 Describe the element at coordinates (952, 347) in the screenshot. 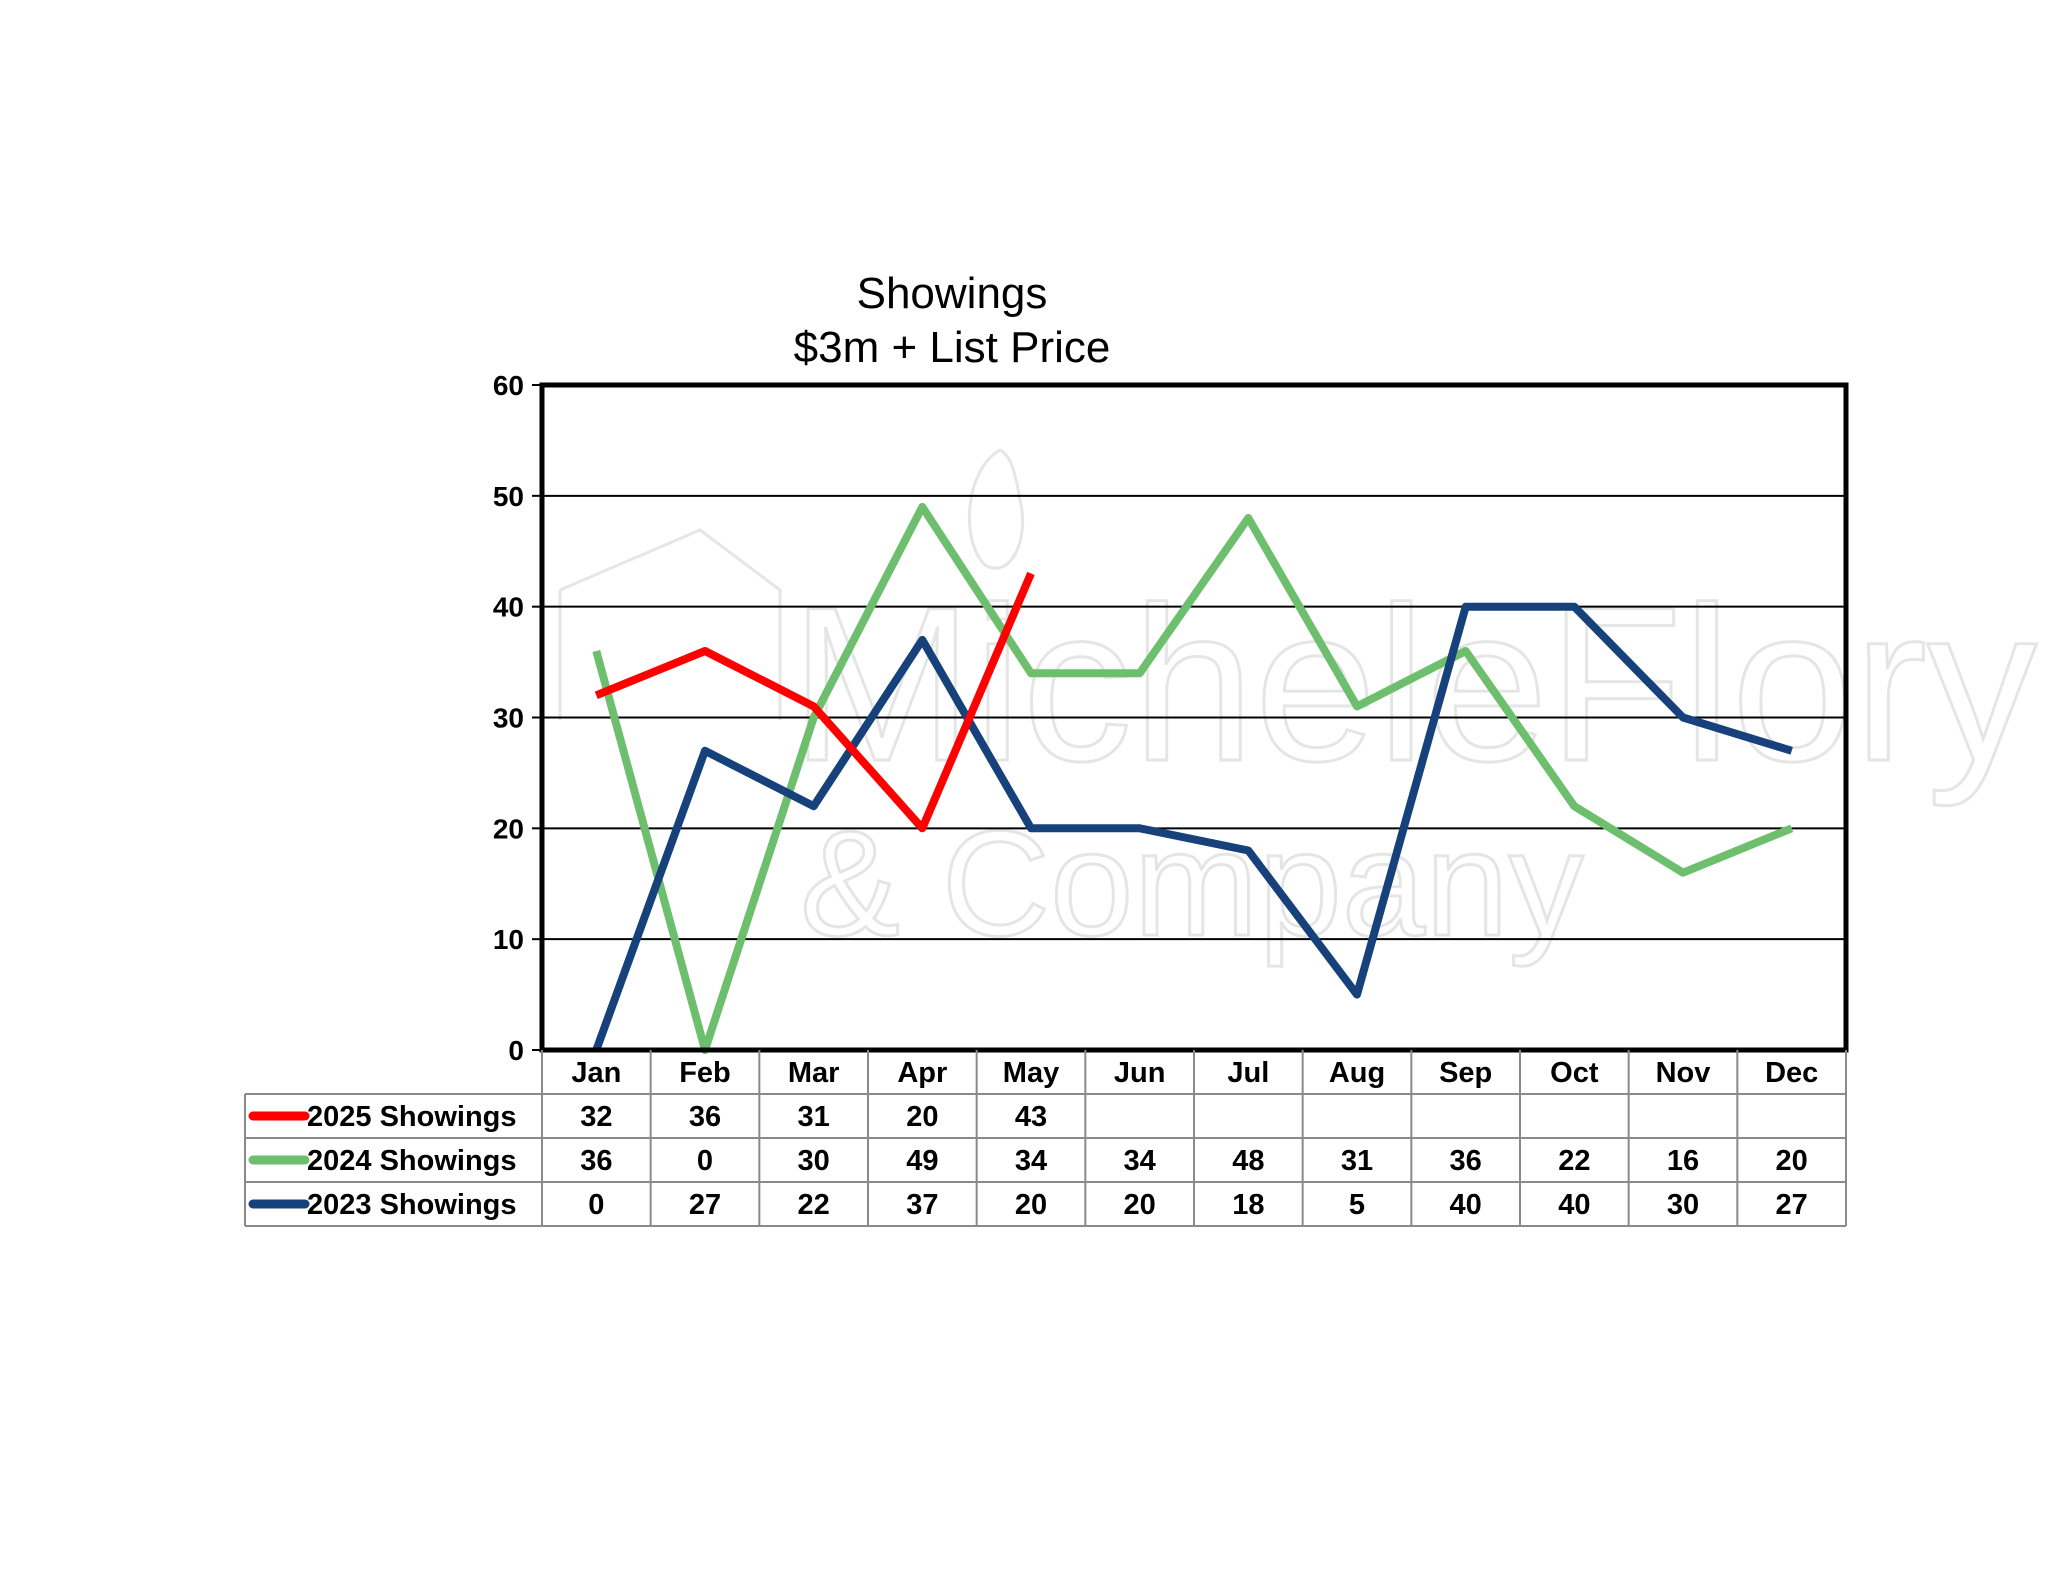

I see `chart-subtitle: $3m + List Price` at that location.